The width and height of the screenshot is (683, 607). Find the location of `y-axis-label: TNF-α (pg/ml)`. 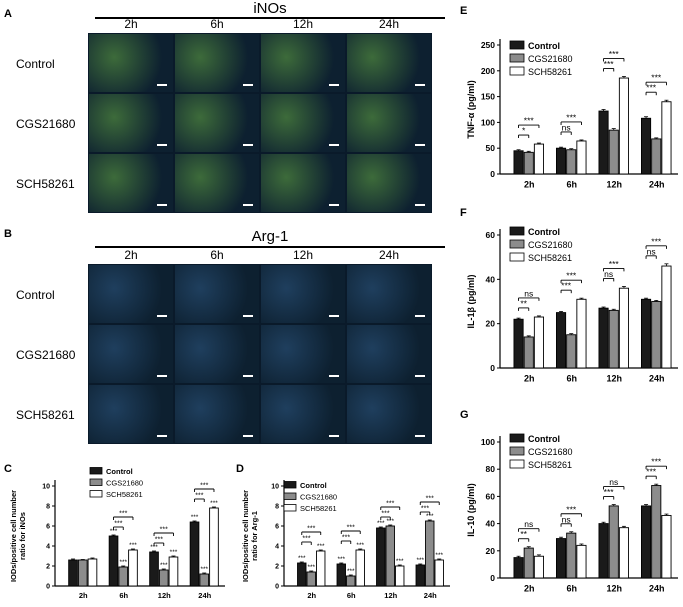

y-axis-label: TNF-α (pg/ml) is located at coordinates (471, 109).